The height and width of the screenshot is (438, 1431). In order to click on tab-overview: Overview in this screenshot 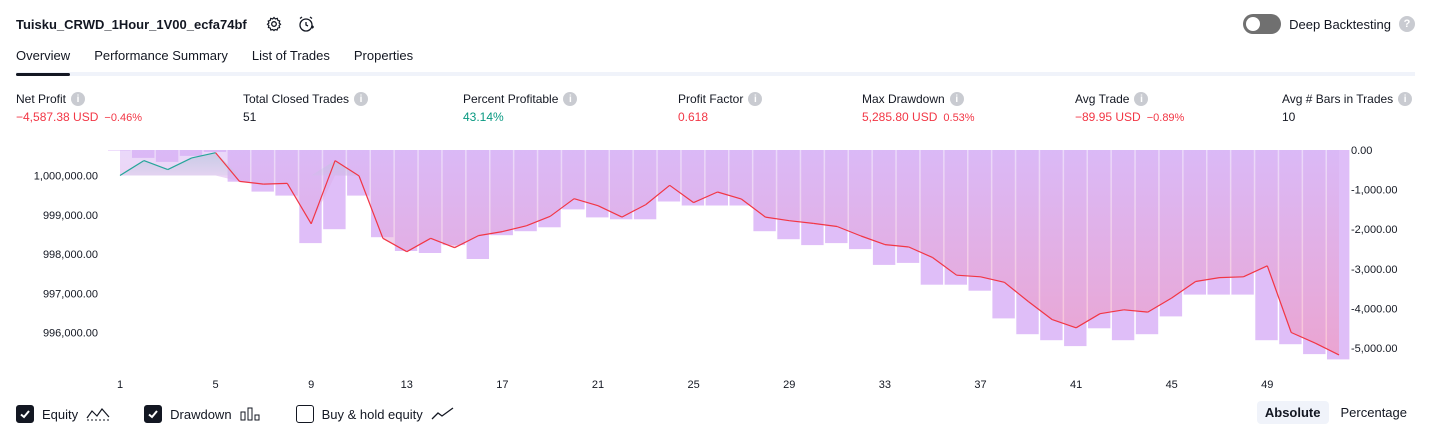, I will do `click(43, 60)`.